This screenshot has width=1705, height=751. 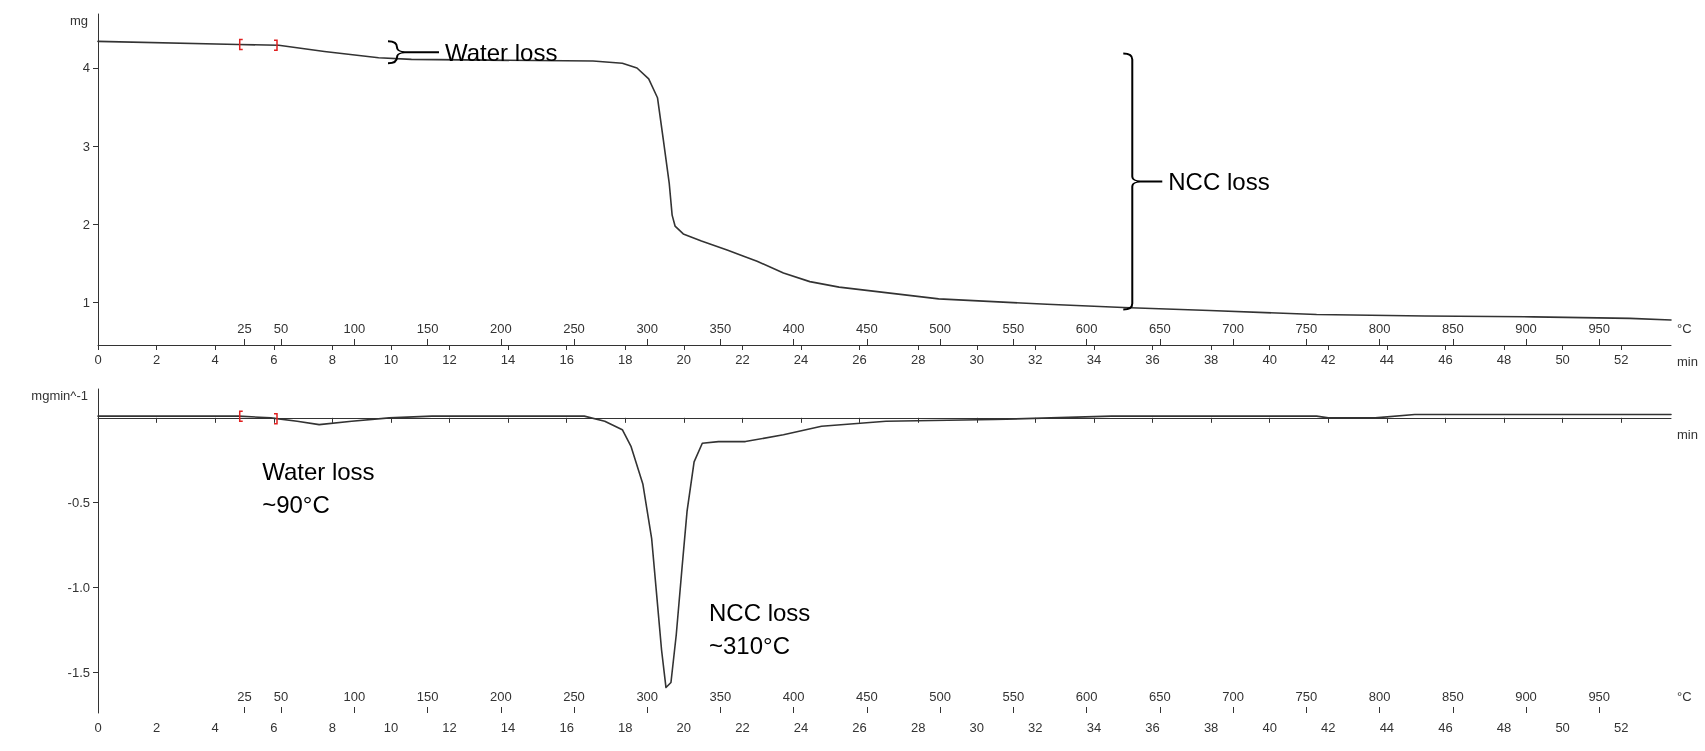 What do you see at coordinates (86, 303) in the screenshot?
I see `y-tick-label: 1` at bounding box center [86, 303].